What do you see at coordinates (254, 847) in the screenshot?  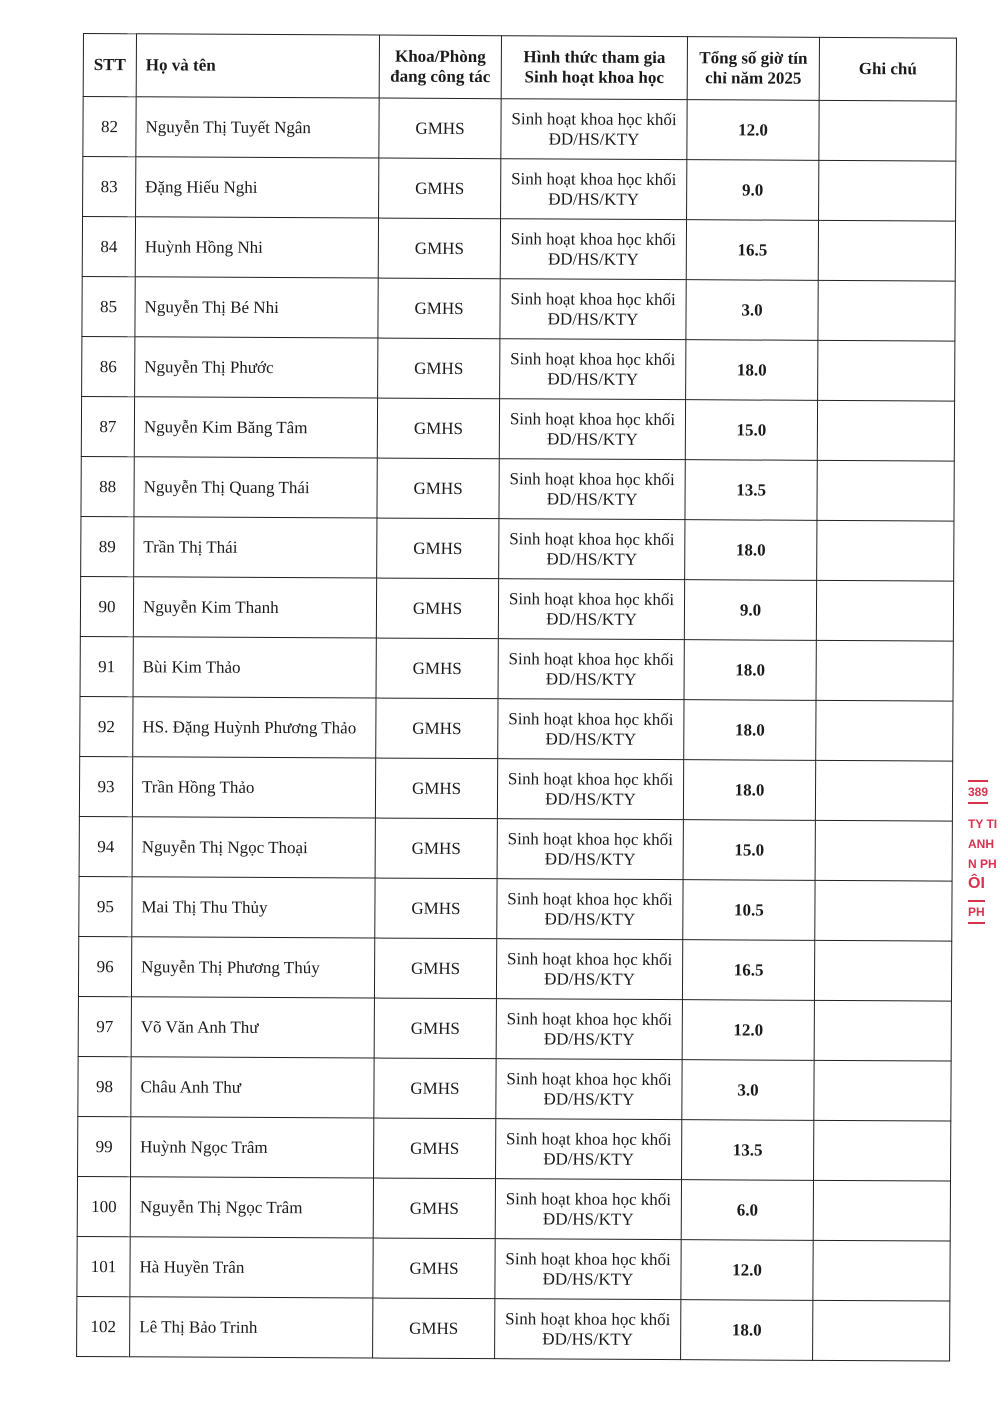 I see `cell-name: Nguyễn Thị Ngọc Thoại` at bounding box center [254, 847].